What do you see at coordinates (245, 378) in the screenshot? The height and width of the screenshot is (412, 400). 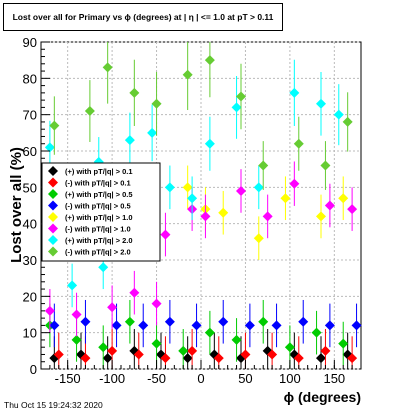 I see `x-tick-label: 50` at bounding box center [245, 378].